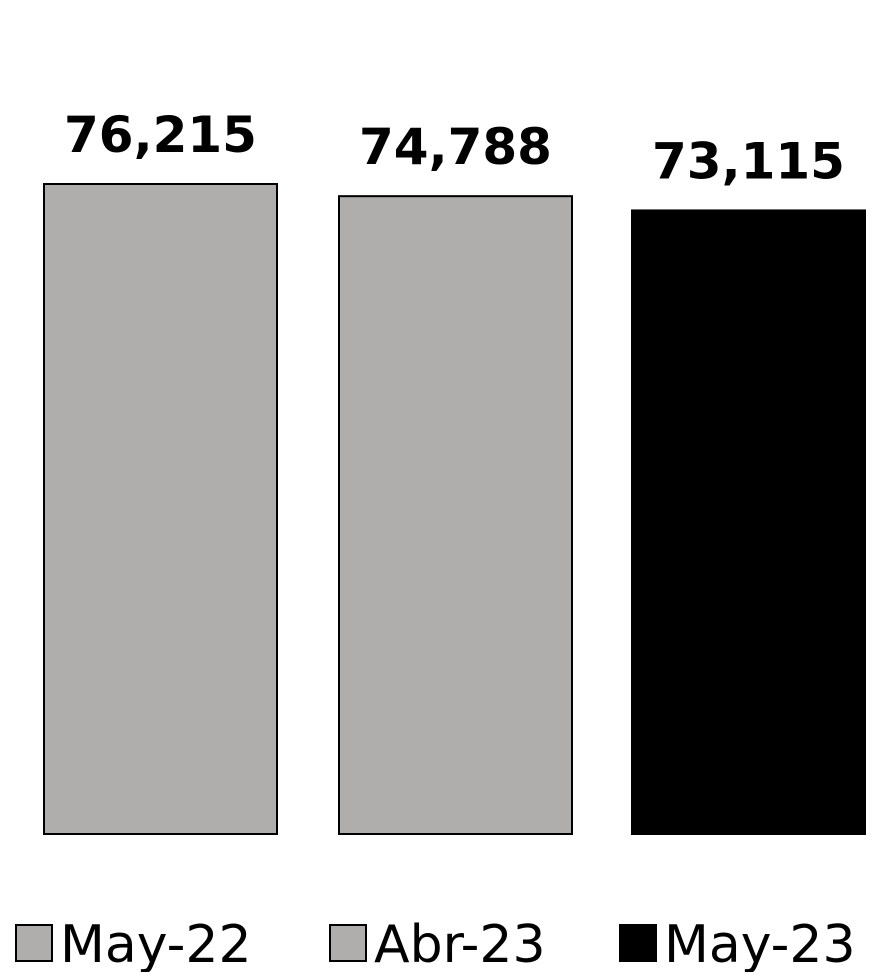 This screenshot has height=972, width=872. I want to click on value-label: 73,115, so click(748, 161).